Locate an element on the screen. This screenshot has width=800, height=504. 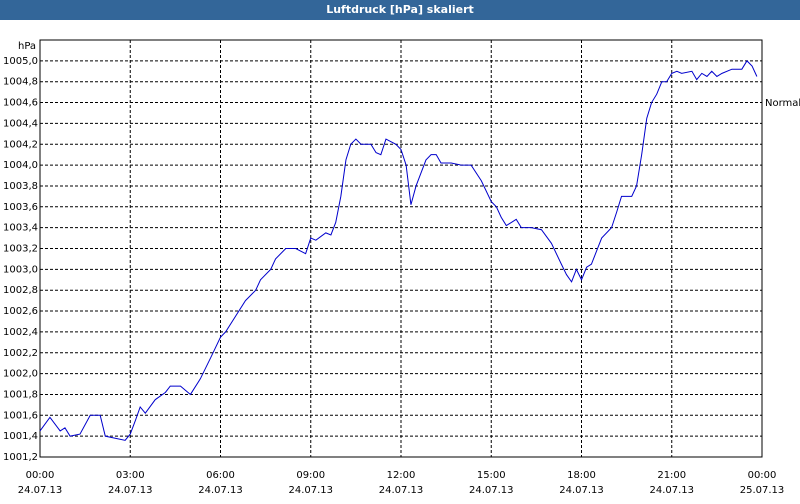
x-tick-label: 15:00 is located at coordinates (491, 475).